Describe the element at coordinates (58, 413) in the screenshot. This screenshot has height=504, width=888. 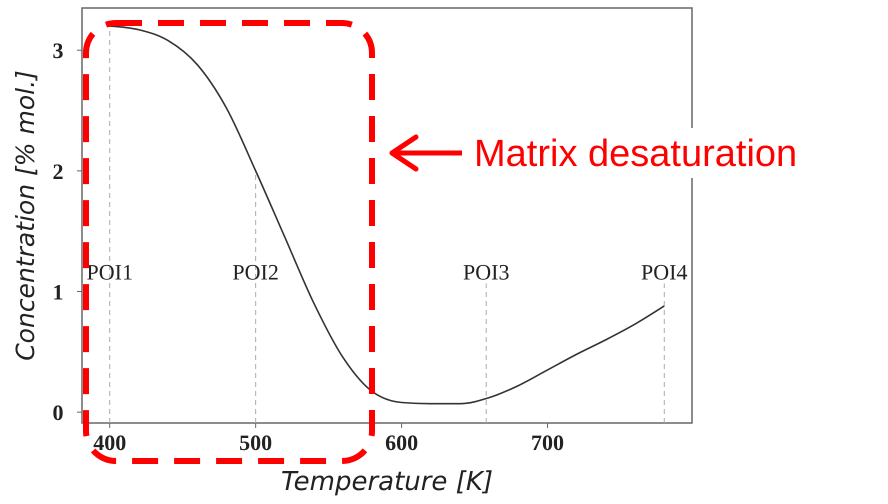
I see `y-tick-label: 0` at that location.